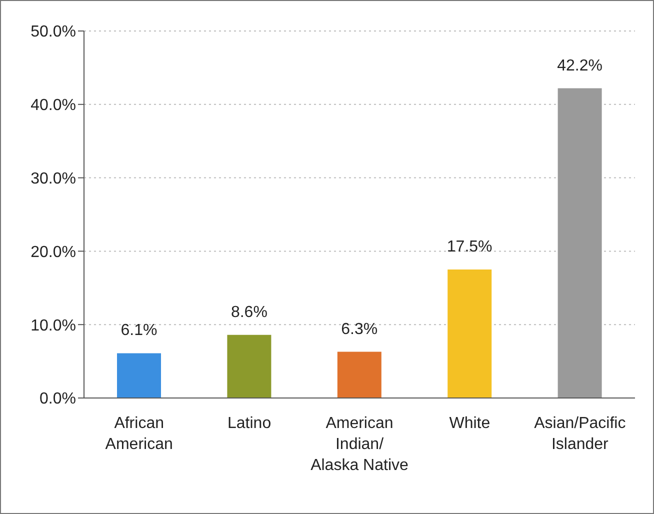 Image resolution: width=654 pixels, height=514 pixels. What do you see at coordinates (469, 247) in the screenshot?
I see `data-label: 17.5%` at bounding box center [469, 247].